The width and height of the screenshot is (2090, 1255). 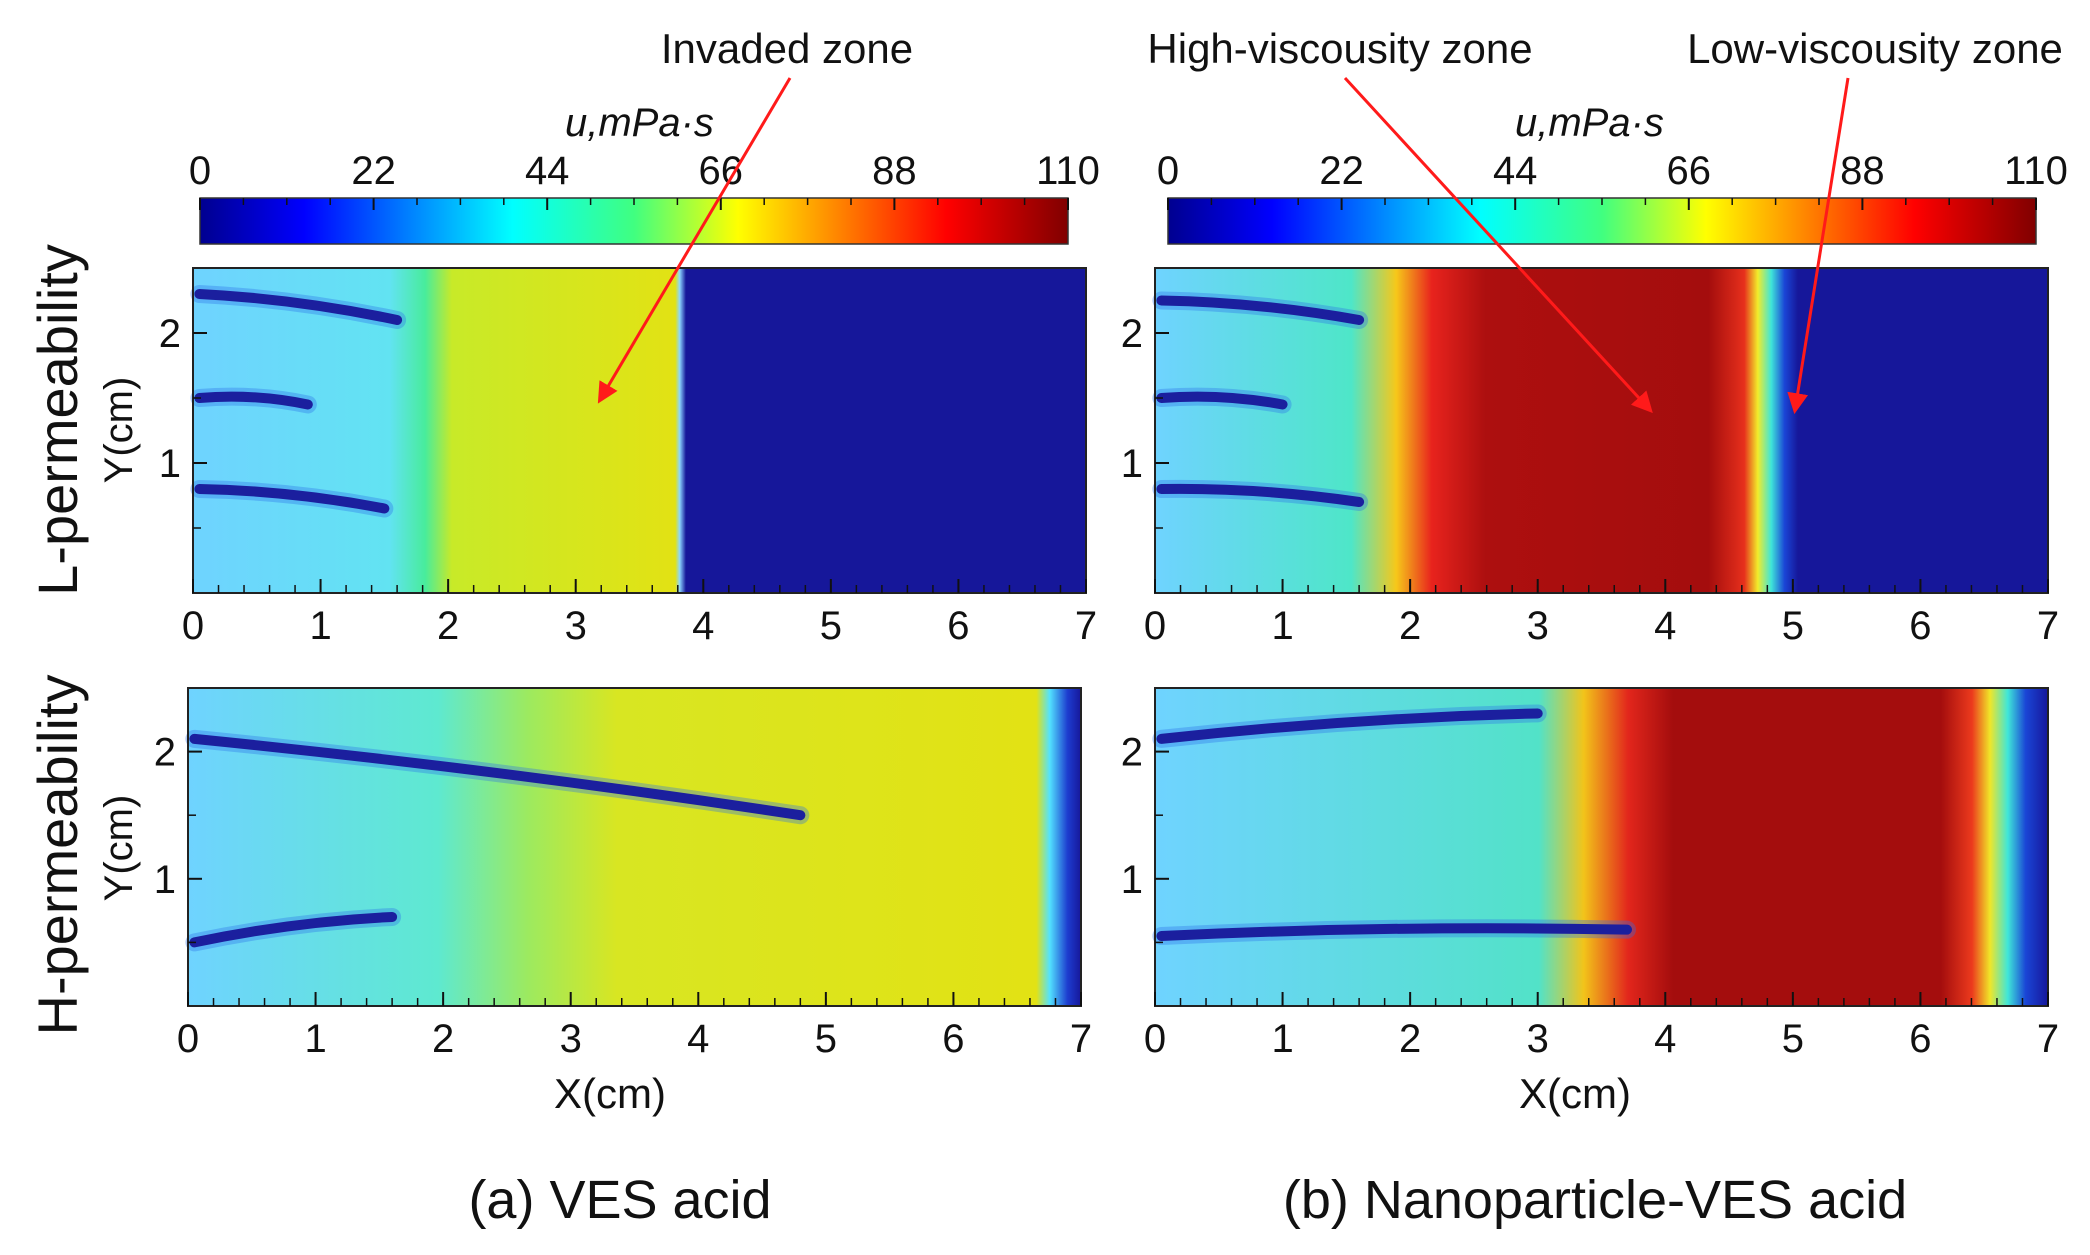 What do you see at coordinates (1589, 123) in the screenshot?
I see `colorbar-right-label: u,mPa·s` at bounding box center [1589, 123].